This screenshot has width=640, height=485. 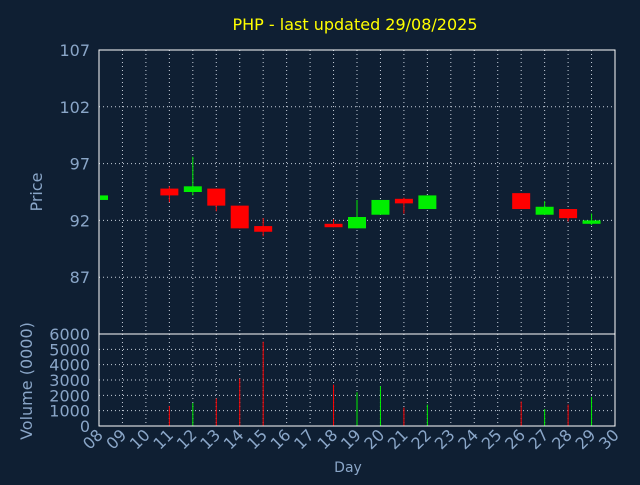 What do you see at coordinates (80, 220) in the screenshot?
I see `price-tick-label: 92` at bounding box center [80, 220].